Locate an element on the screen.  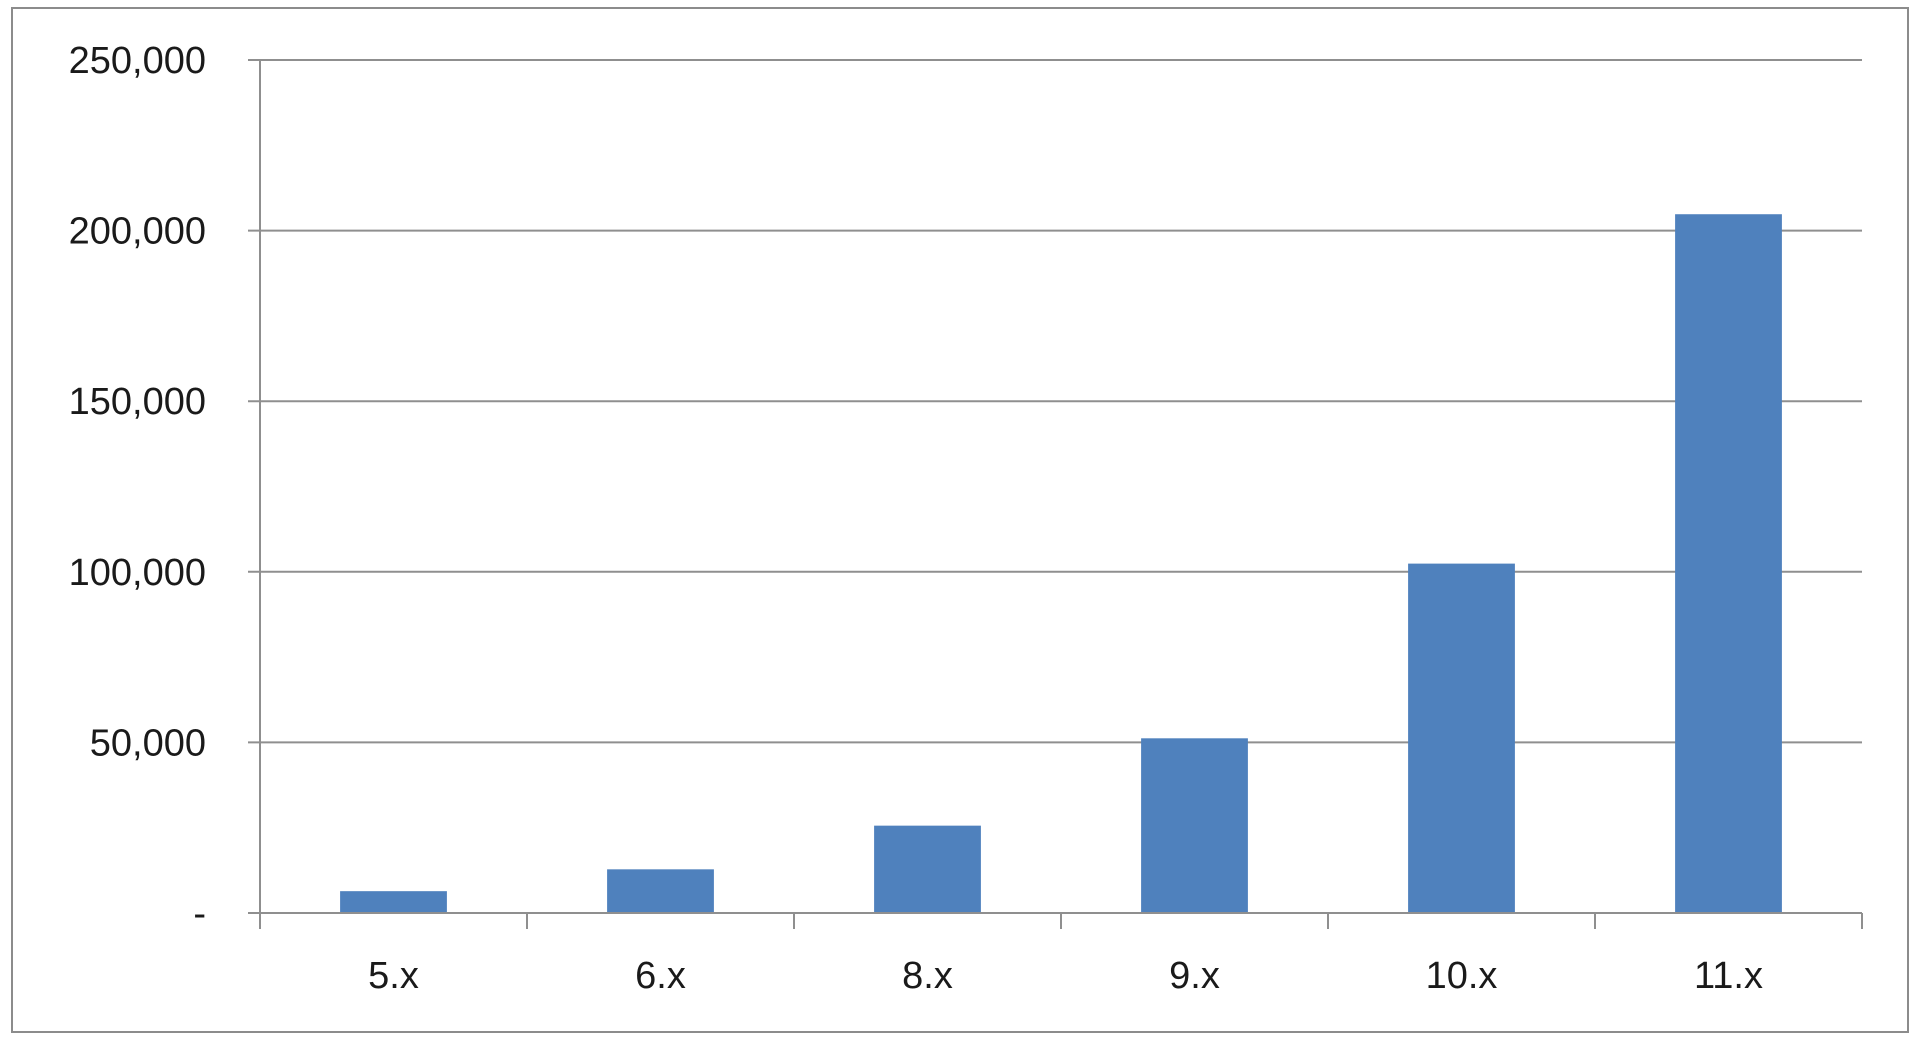
x-tick-label: 10.x is located at coordinates (1462, 976).